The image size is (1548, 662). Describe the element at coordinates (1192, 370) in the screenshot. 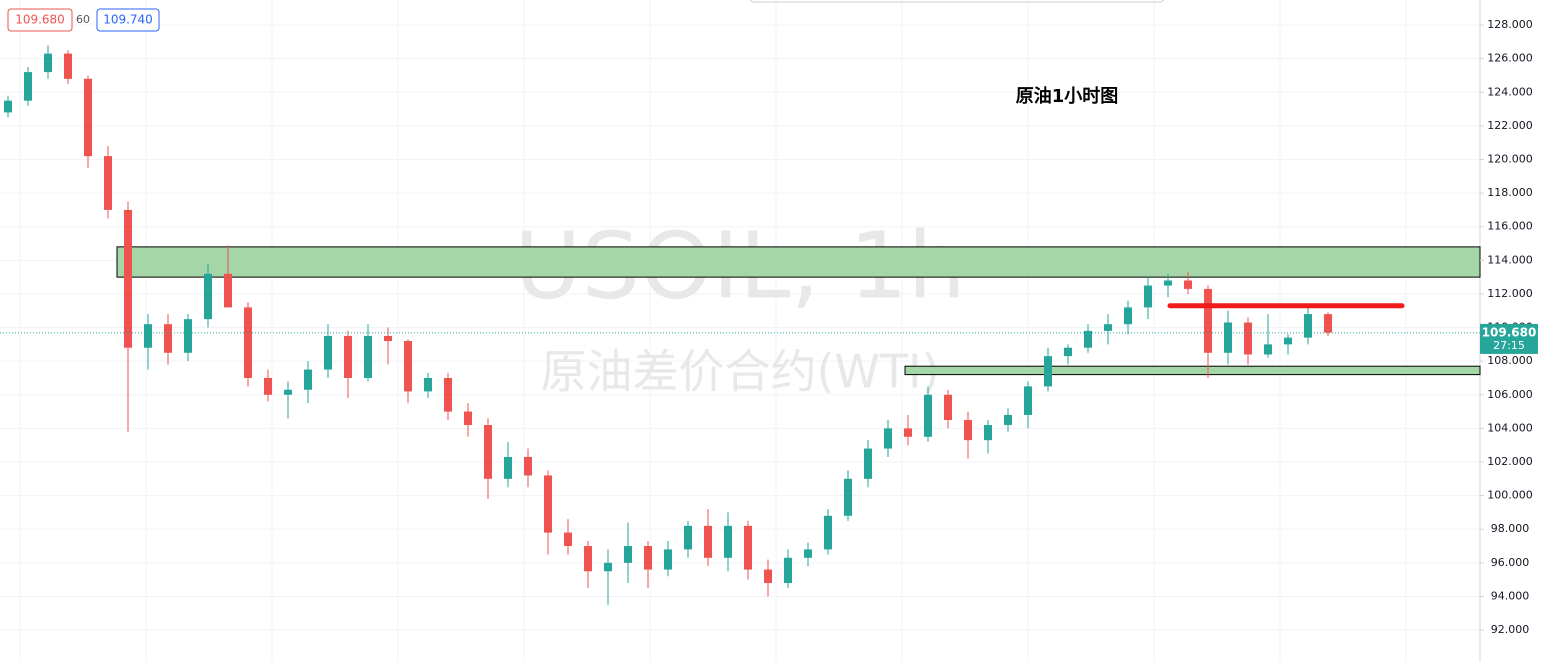

I see `zone` at that location.